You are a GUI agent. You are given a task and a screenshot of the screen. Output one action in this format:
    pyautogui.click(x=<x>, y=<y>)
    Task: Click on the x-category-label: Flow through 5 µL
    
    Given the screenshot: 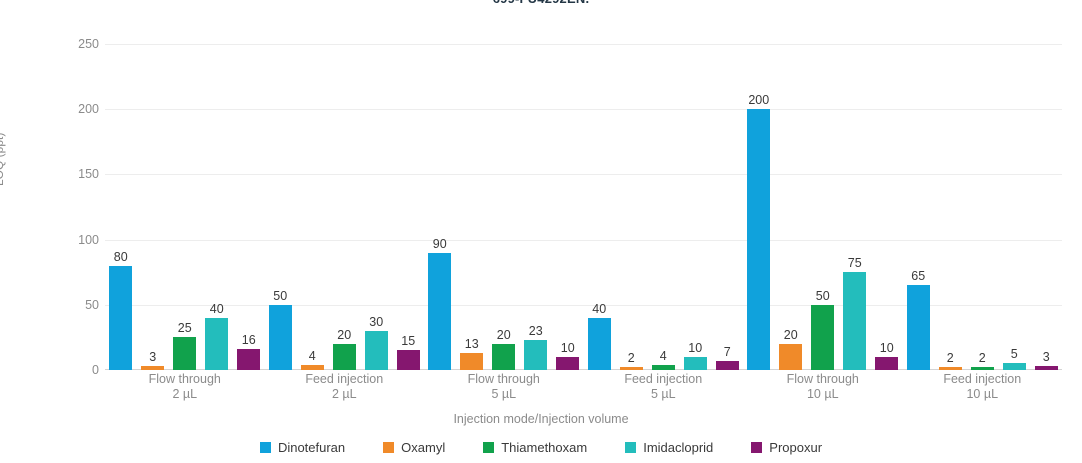 What is the action you would take?
    pyautogui.click(x=504, y=387)
    